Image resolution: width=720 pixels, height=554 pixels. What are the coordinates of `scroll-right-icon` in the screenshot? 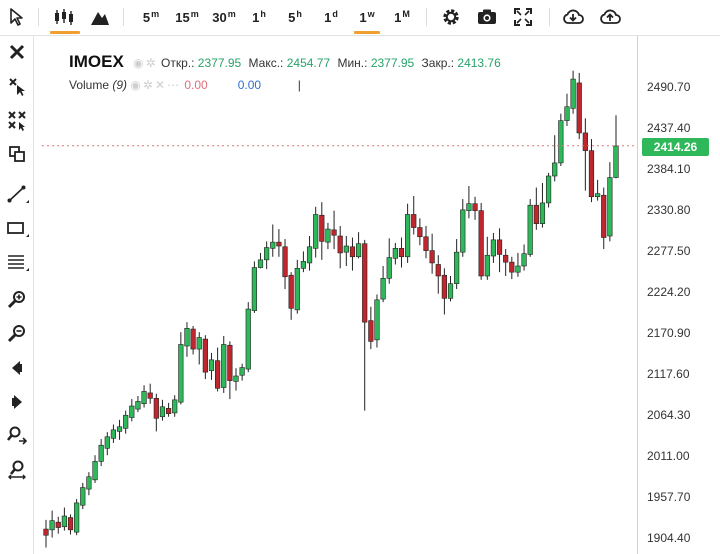 It's located at (17, 402).